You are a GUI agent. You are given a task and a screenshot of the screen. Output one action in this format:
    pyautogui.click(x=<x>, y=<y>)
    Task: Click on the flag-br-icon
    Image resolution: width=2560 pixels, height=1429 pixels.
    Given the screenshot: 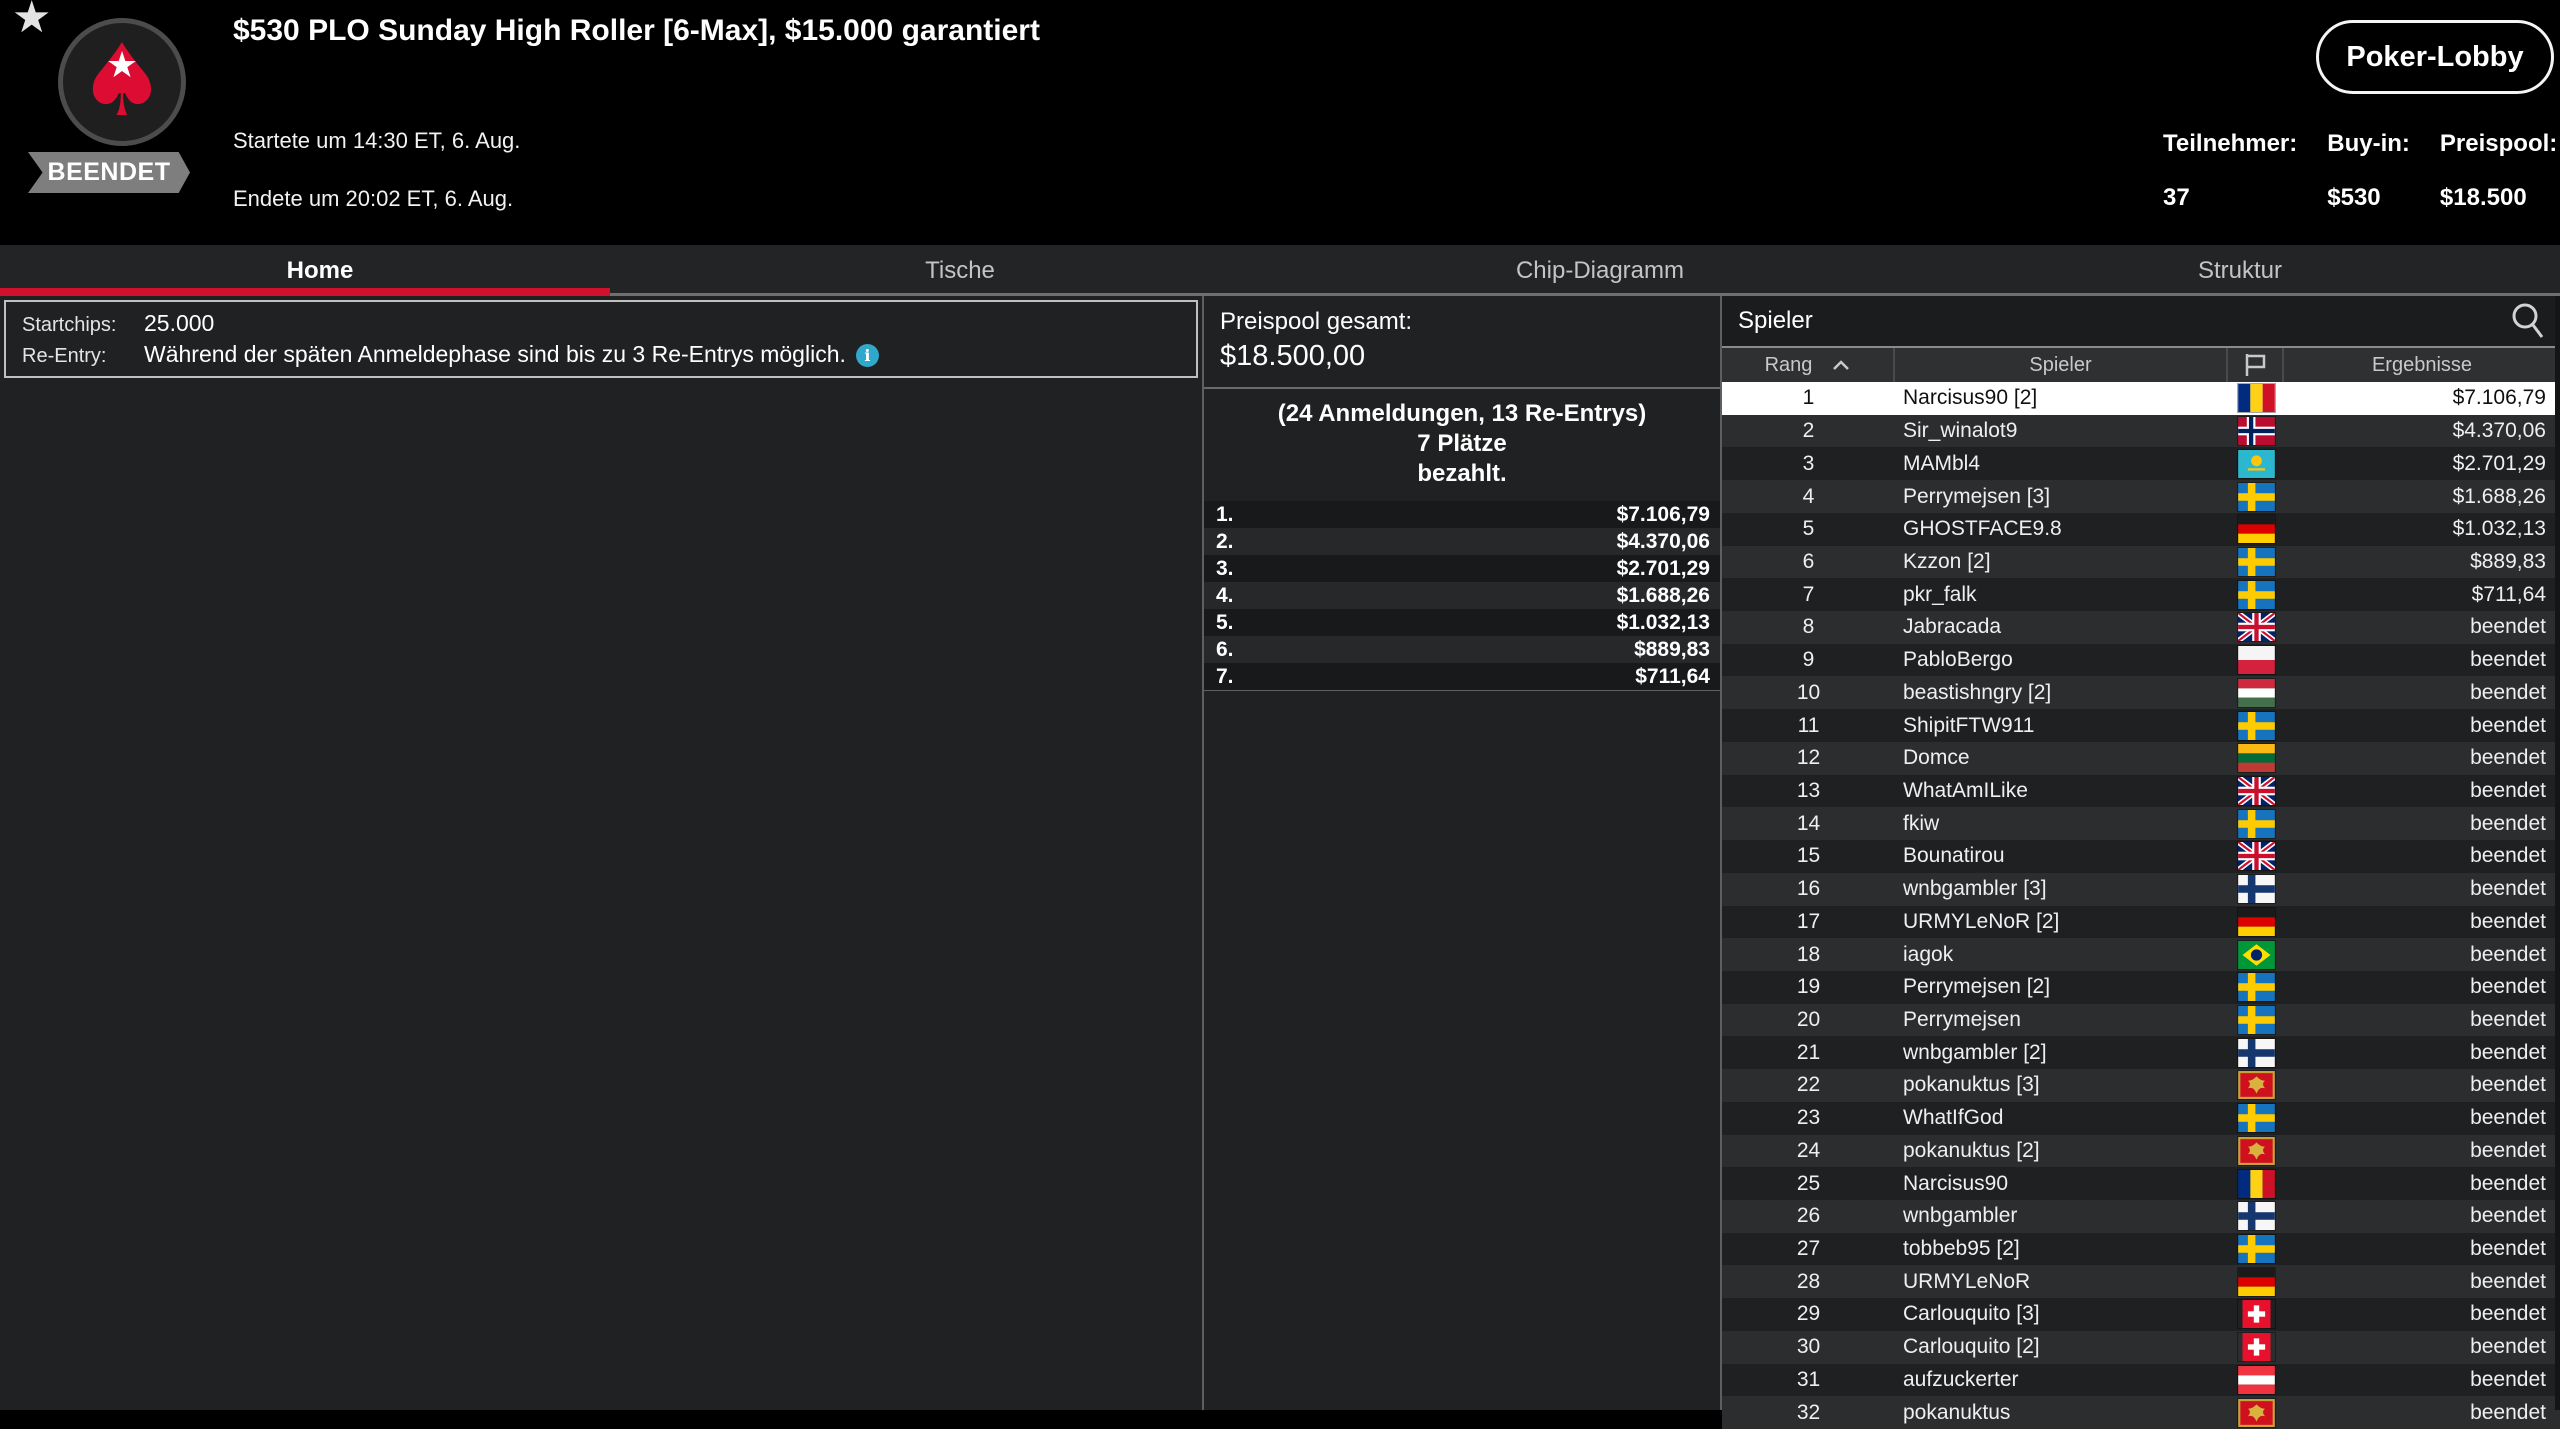 What is the action you would take?
    pyautogui.click(x=2256, y=954)
    